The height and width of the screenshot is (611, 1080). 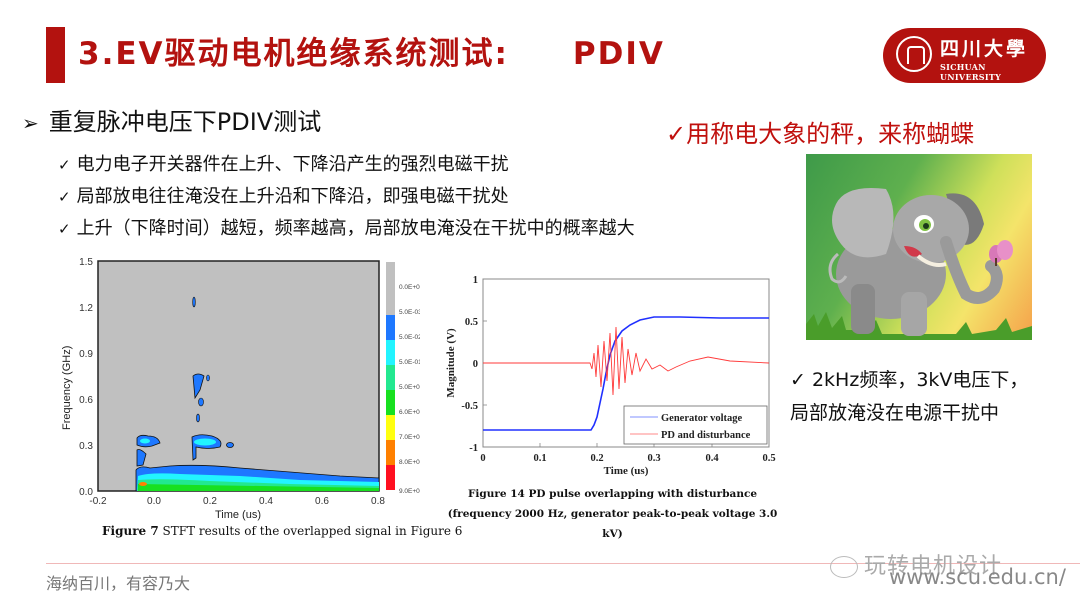 I want to click on highlight-text: 用称电大象的秤，来称蝴蝶, so click(x=830, y=134).